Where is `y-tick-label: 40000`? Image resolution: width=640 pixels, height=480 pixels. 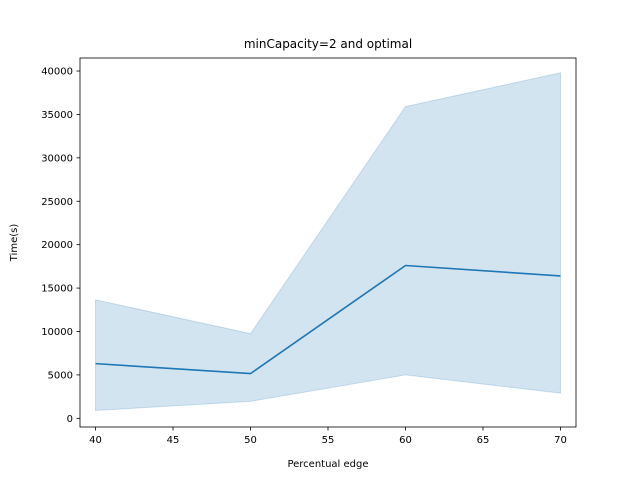
y-tick-label: 40000 is located at coordinates (57, 72).